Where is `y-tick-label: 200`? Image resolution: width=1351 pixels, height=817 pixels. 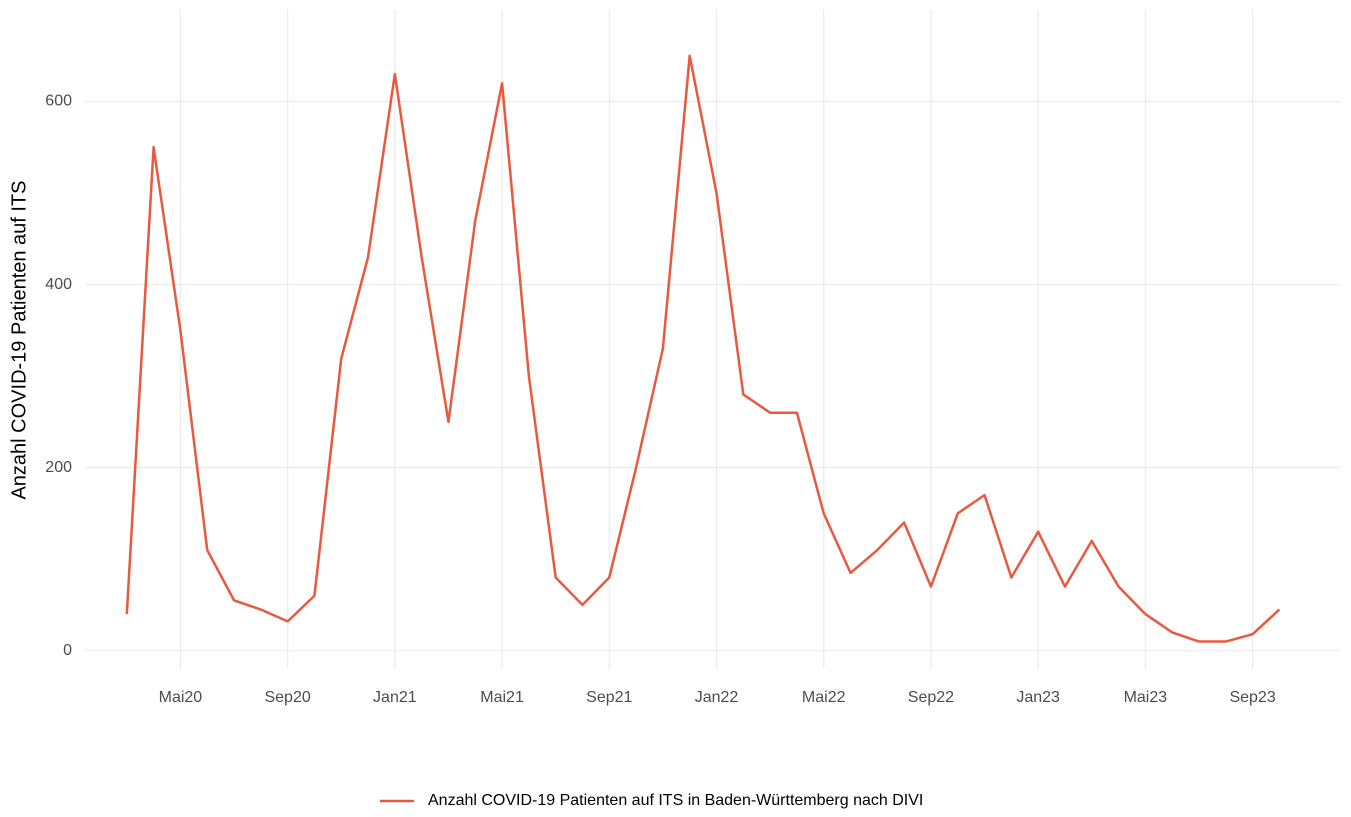 y-tick-label: 200 is located at coordinates (58, 467).